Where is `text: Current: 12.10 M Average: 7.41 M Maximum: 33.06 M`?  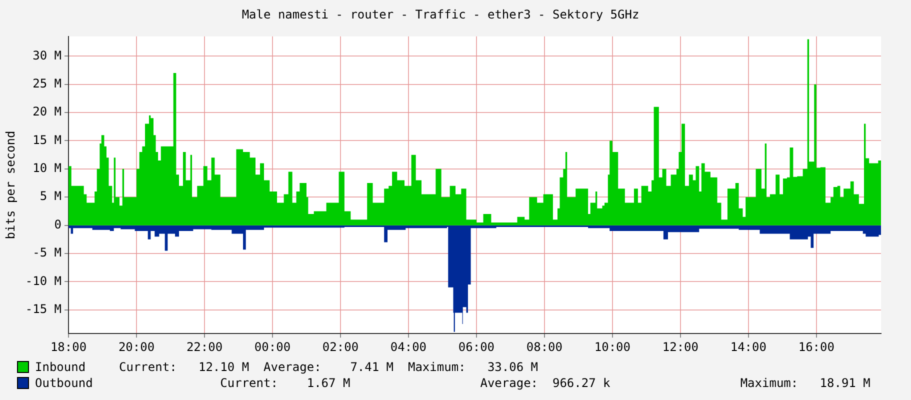
text: Current: 12.10 M Average: 7.41 M Maximum: 33.06 M is located at coordinates (328, 367).